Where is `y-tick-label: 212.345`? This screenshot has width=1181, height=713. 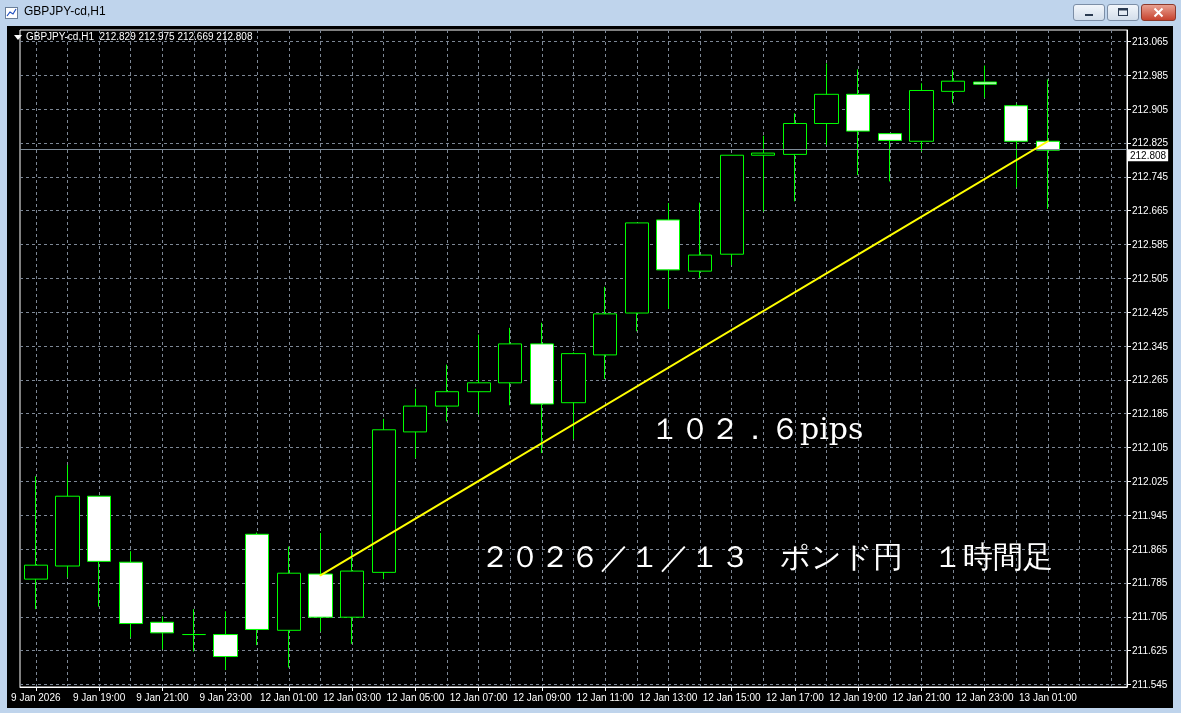
y-tick-label: 212.345 is located at coordinates (1150, 346).